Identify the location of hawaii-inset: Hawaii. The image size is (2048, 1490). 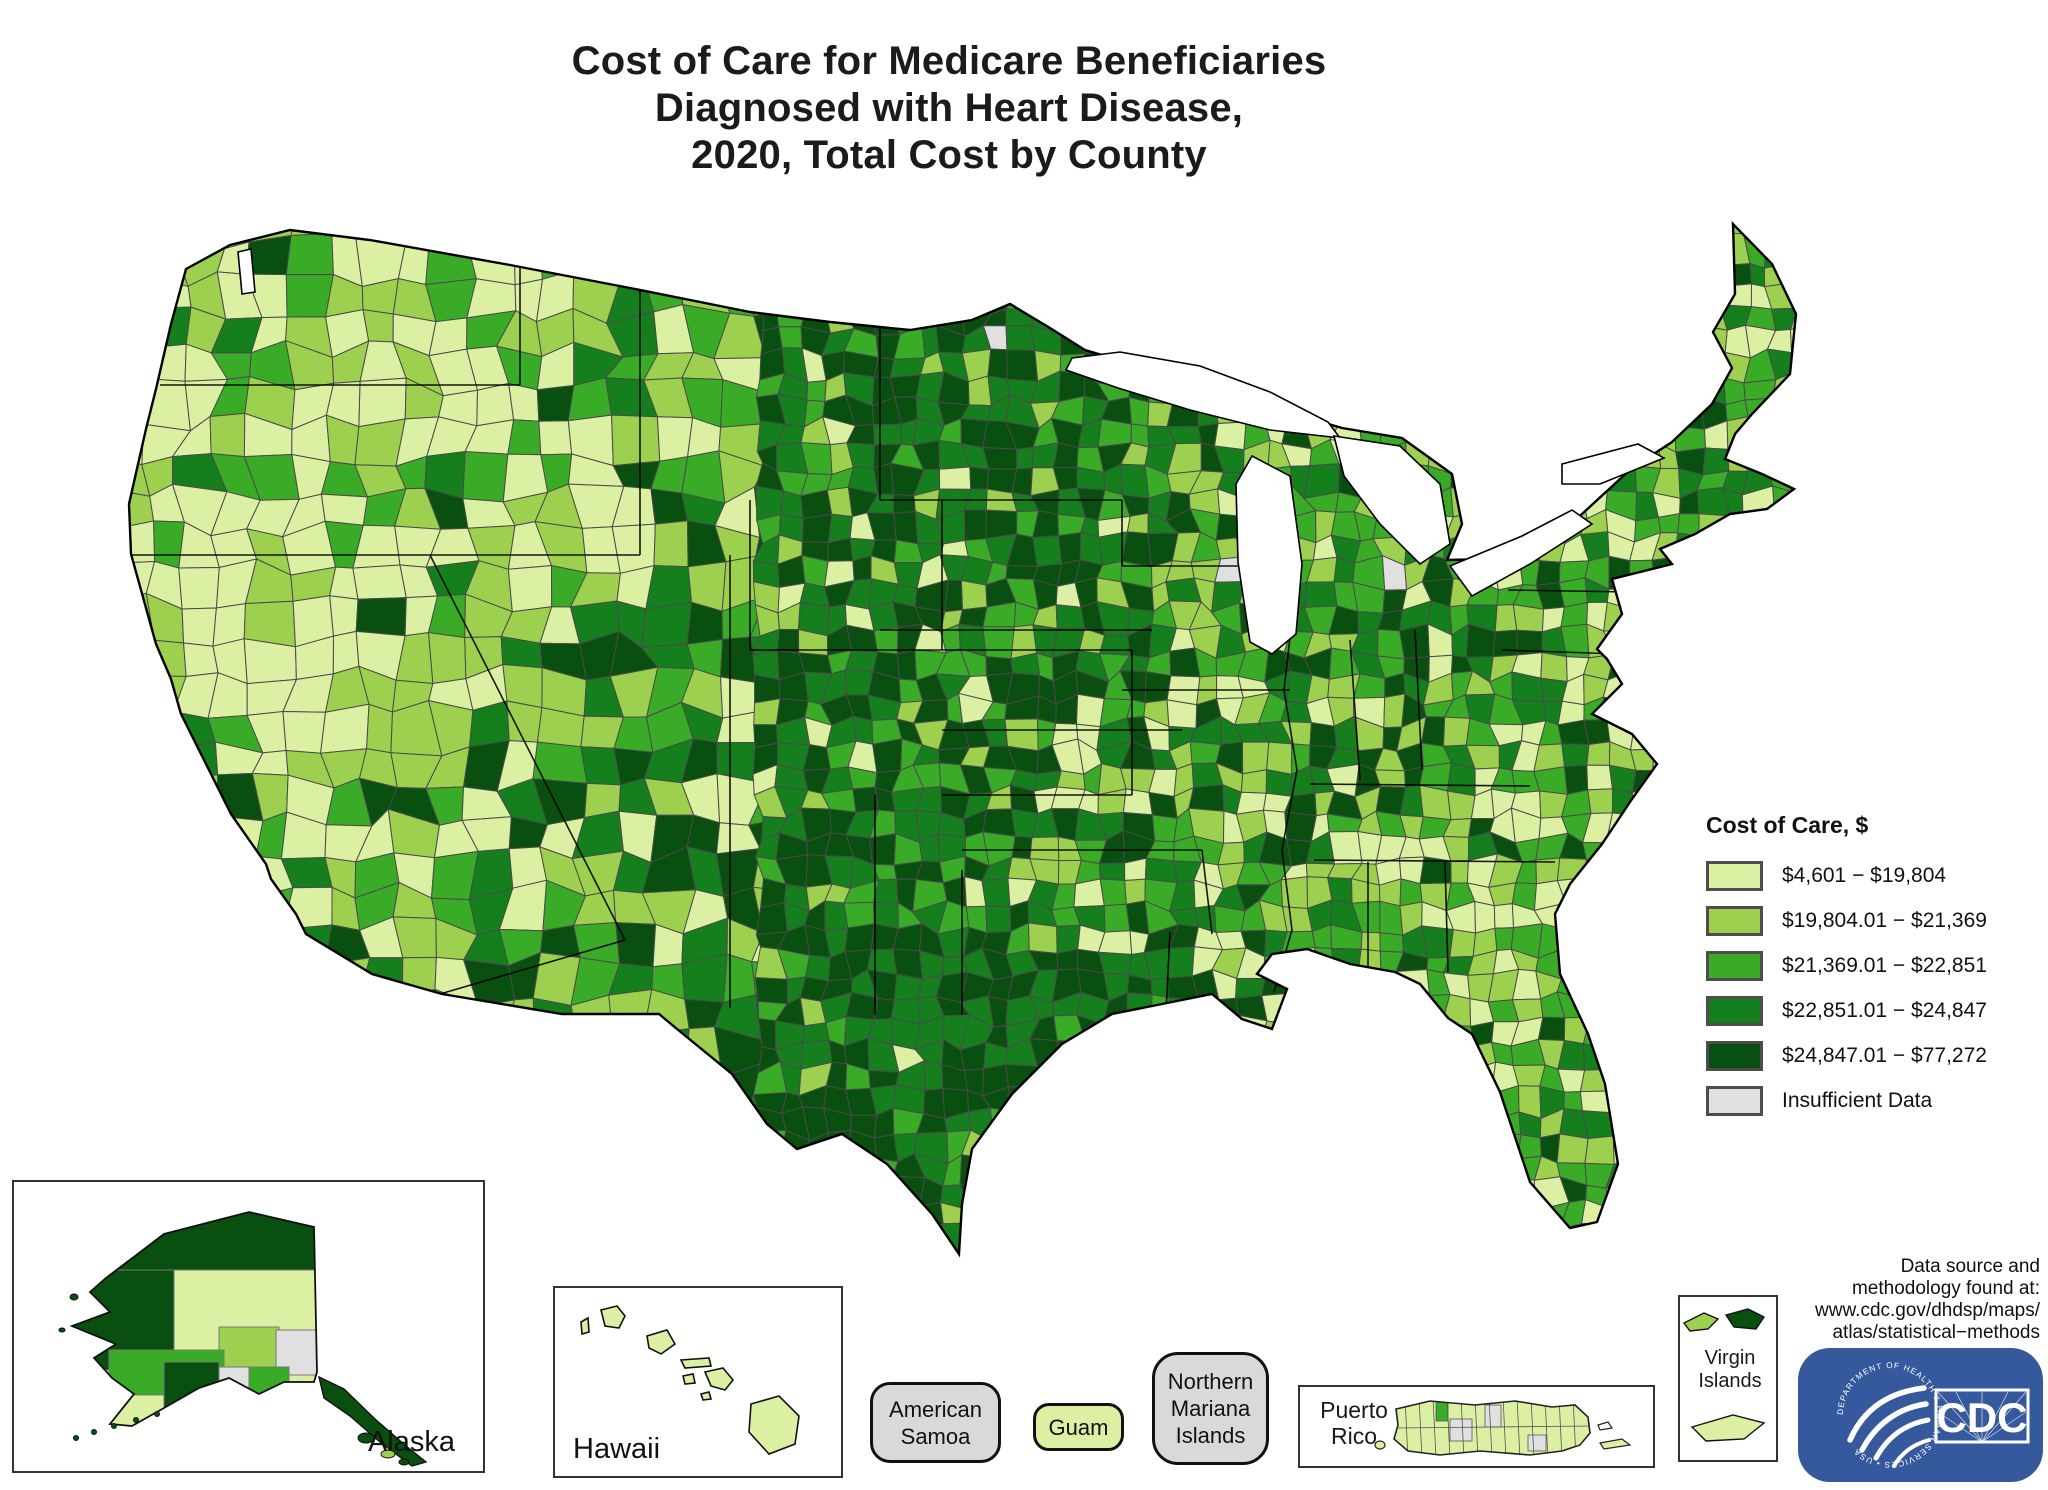
(698, 1382).